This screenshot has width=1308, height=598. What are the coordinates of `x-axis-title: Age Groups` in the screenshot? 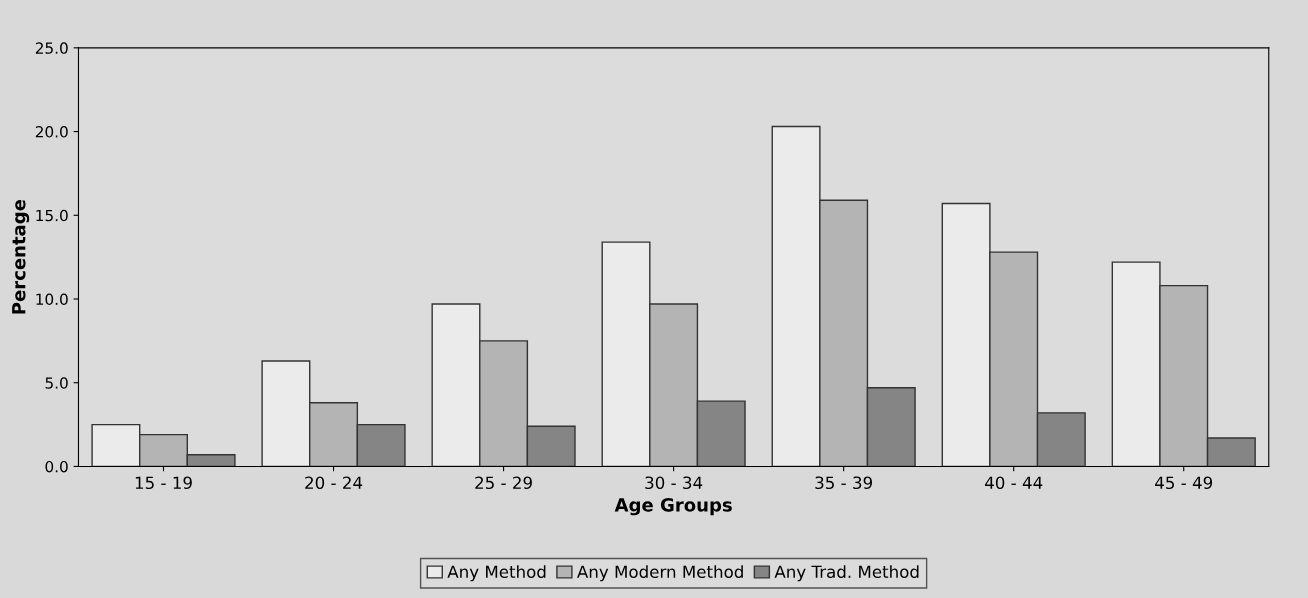 It's located at (673, 507).